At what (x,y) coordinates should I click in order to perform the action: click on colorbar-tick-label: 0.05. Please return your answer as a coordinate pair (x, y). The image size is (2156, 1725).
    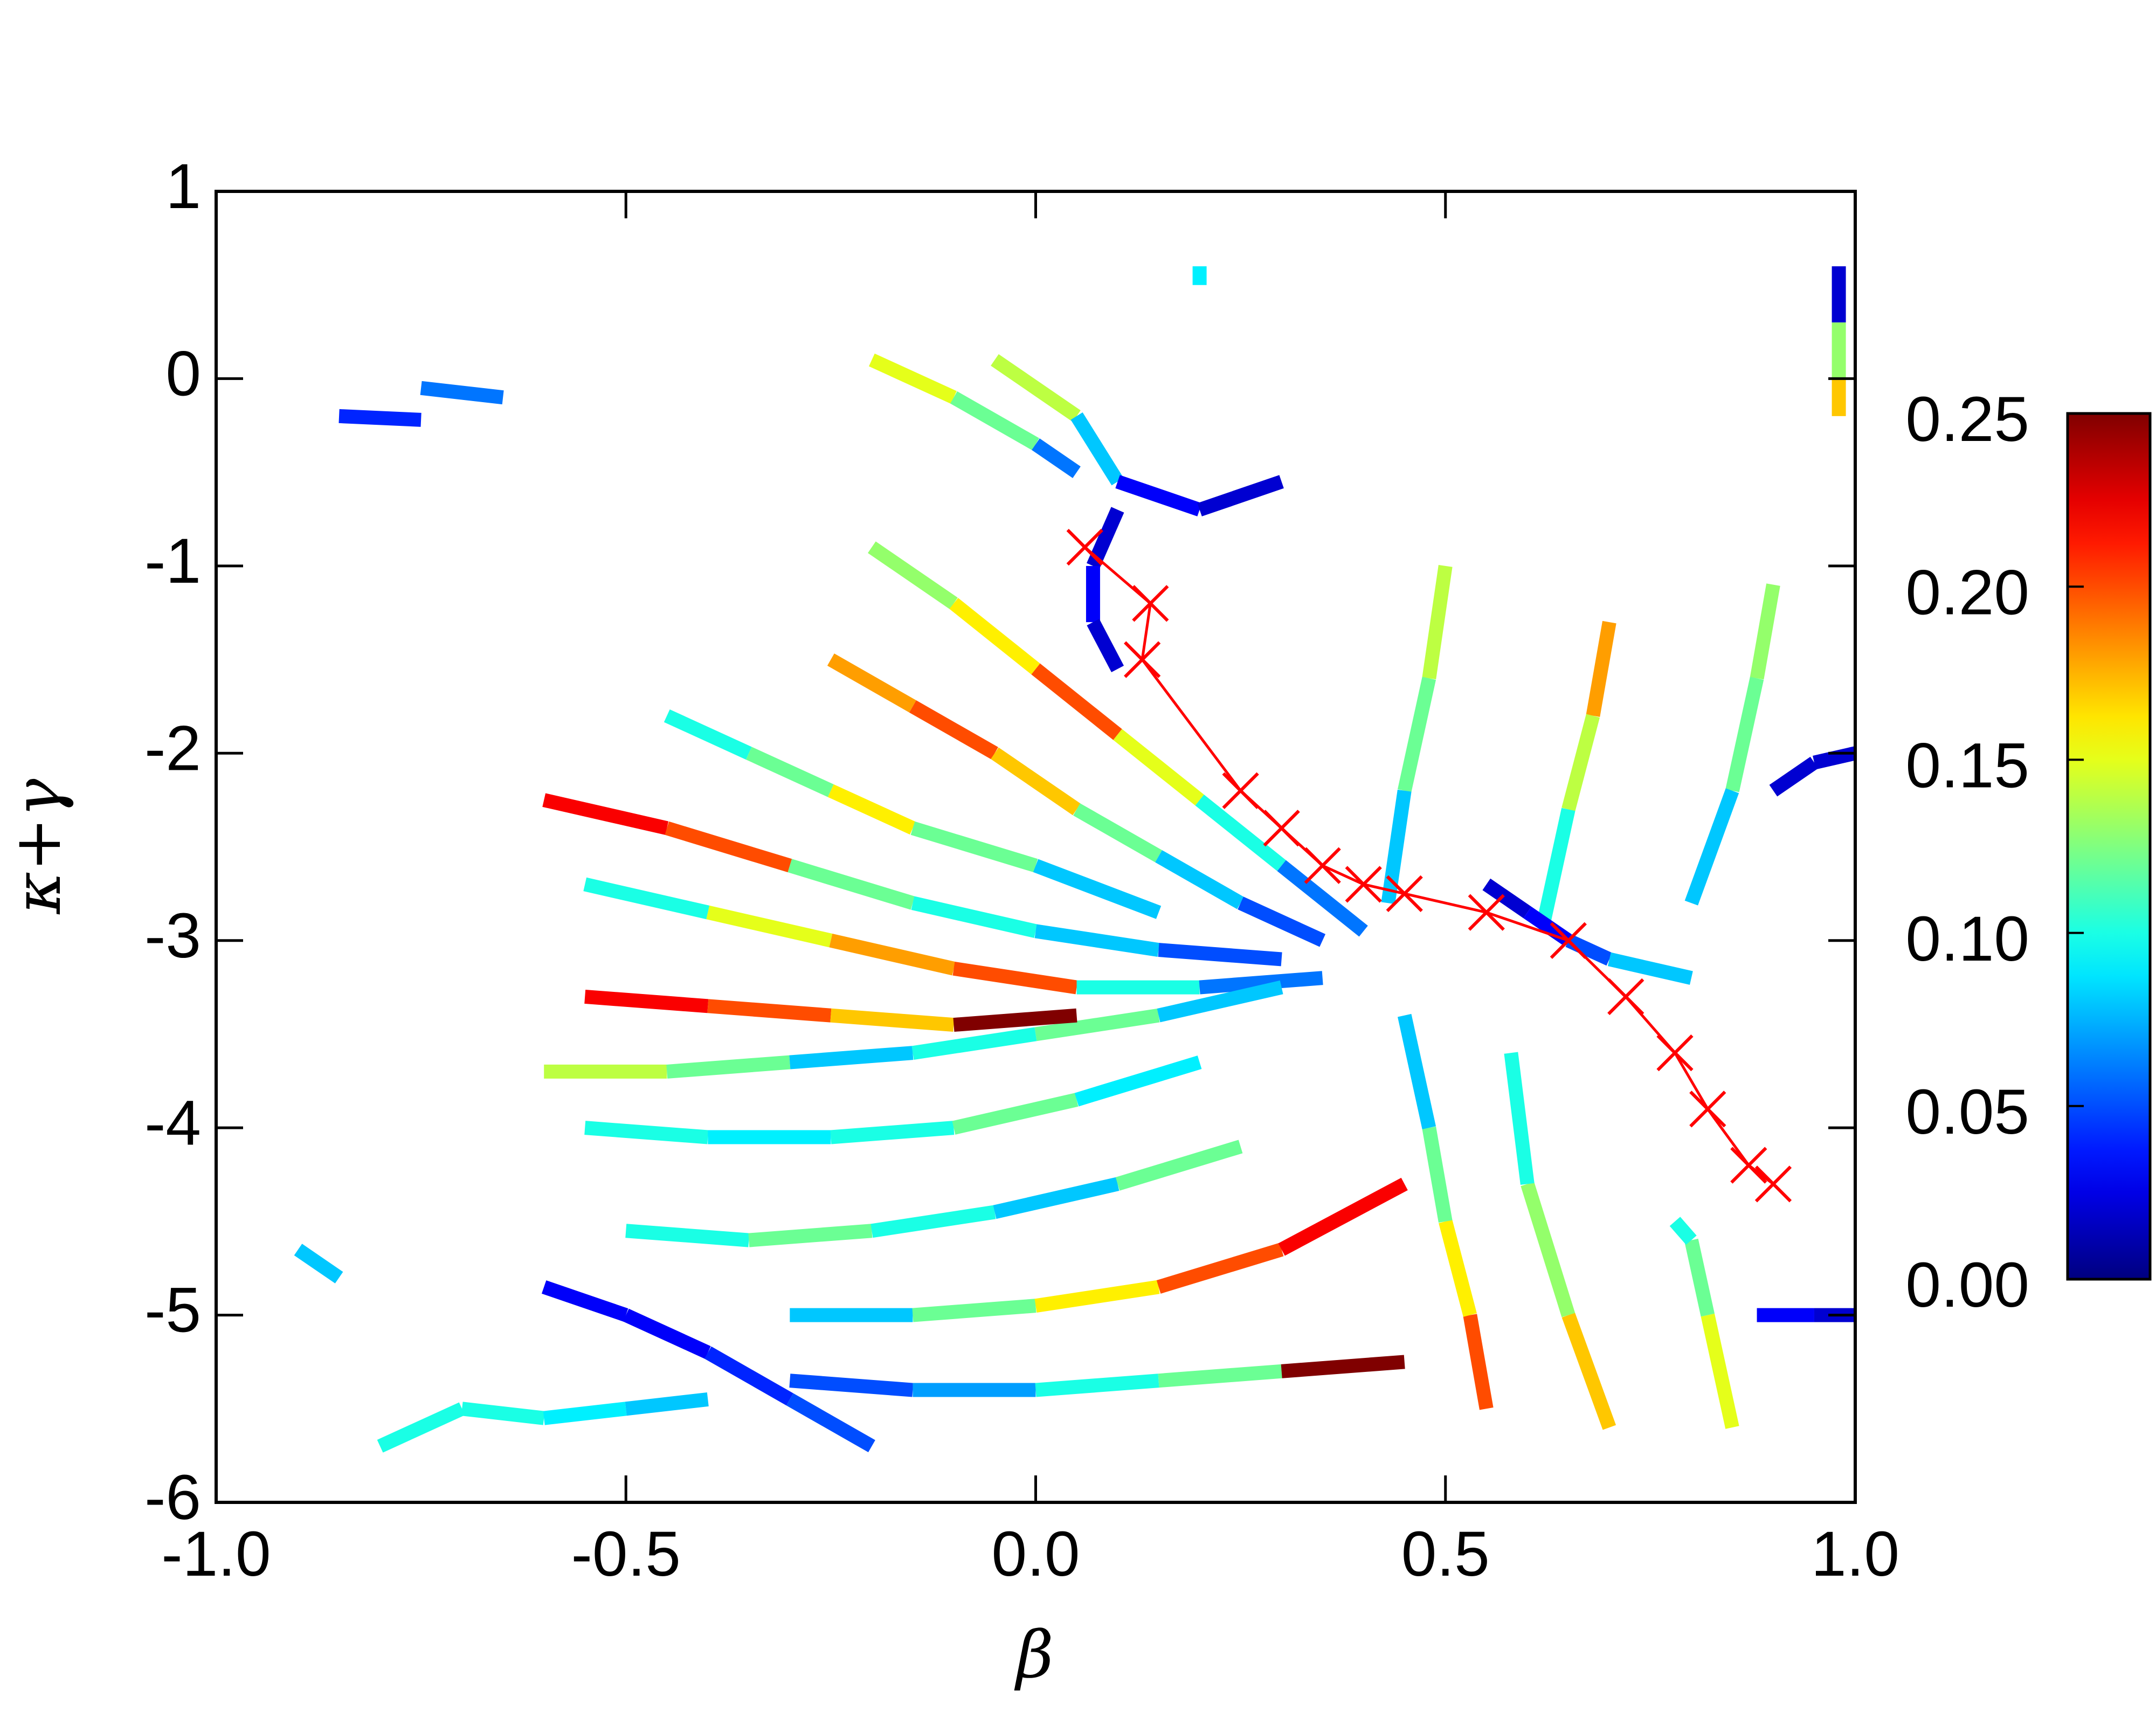
    Looking at the image, I should click on (1967, 1112).